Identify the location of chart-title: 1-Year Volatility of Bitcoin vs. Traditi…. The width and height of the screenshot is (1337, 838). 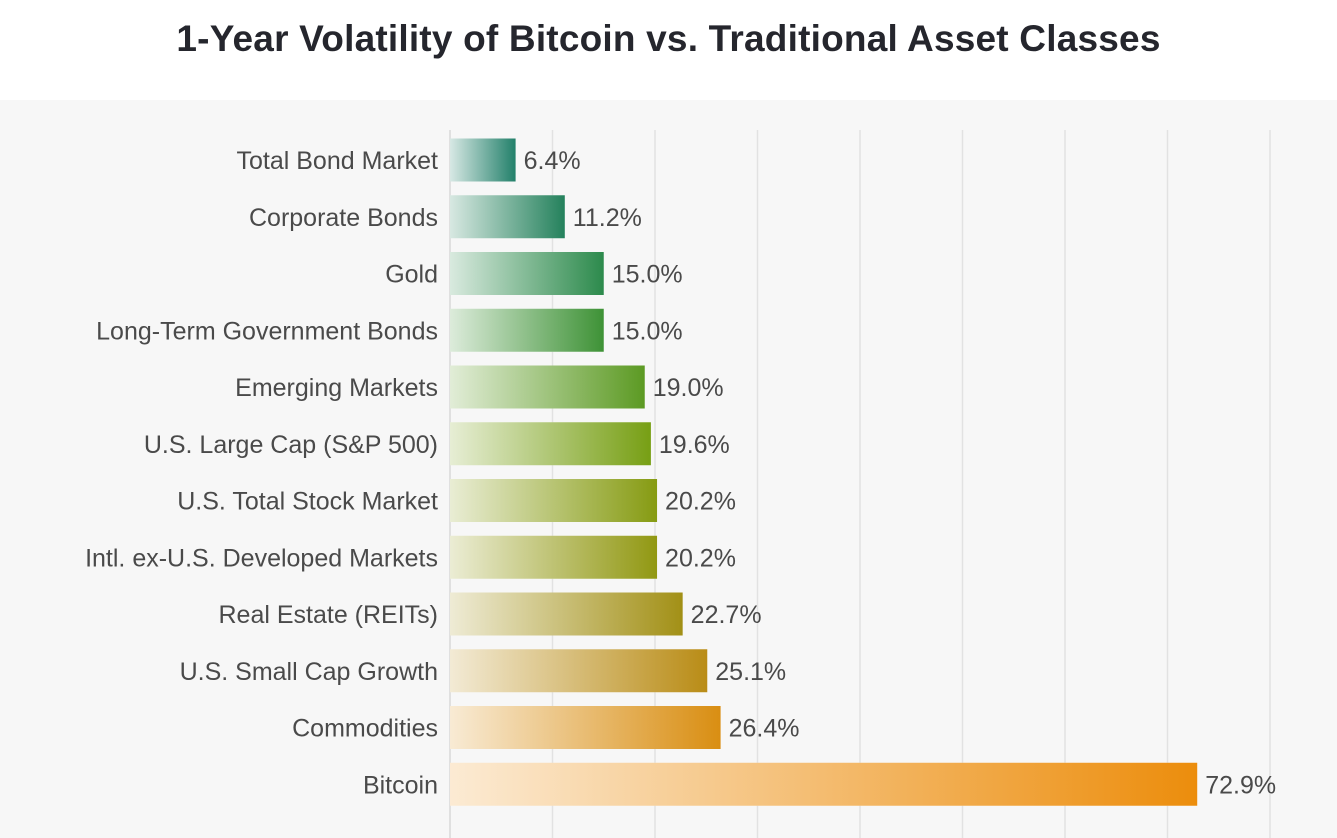
(668, 38).